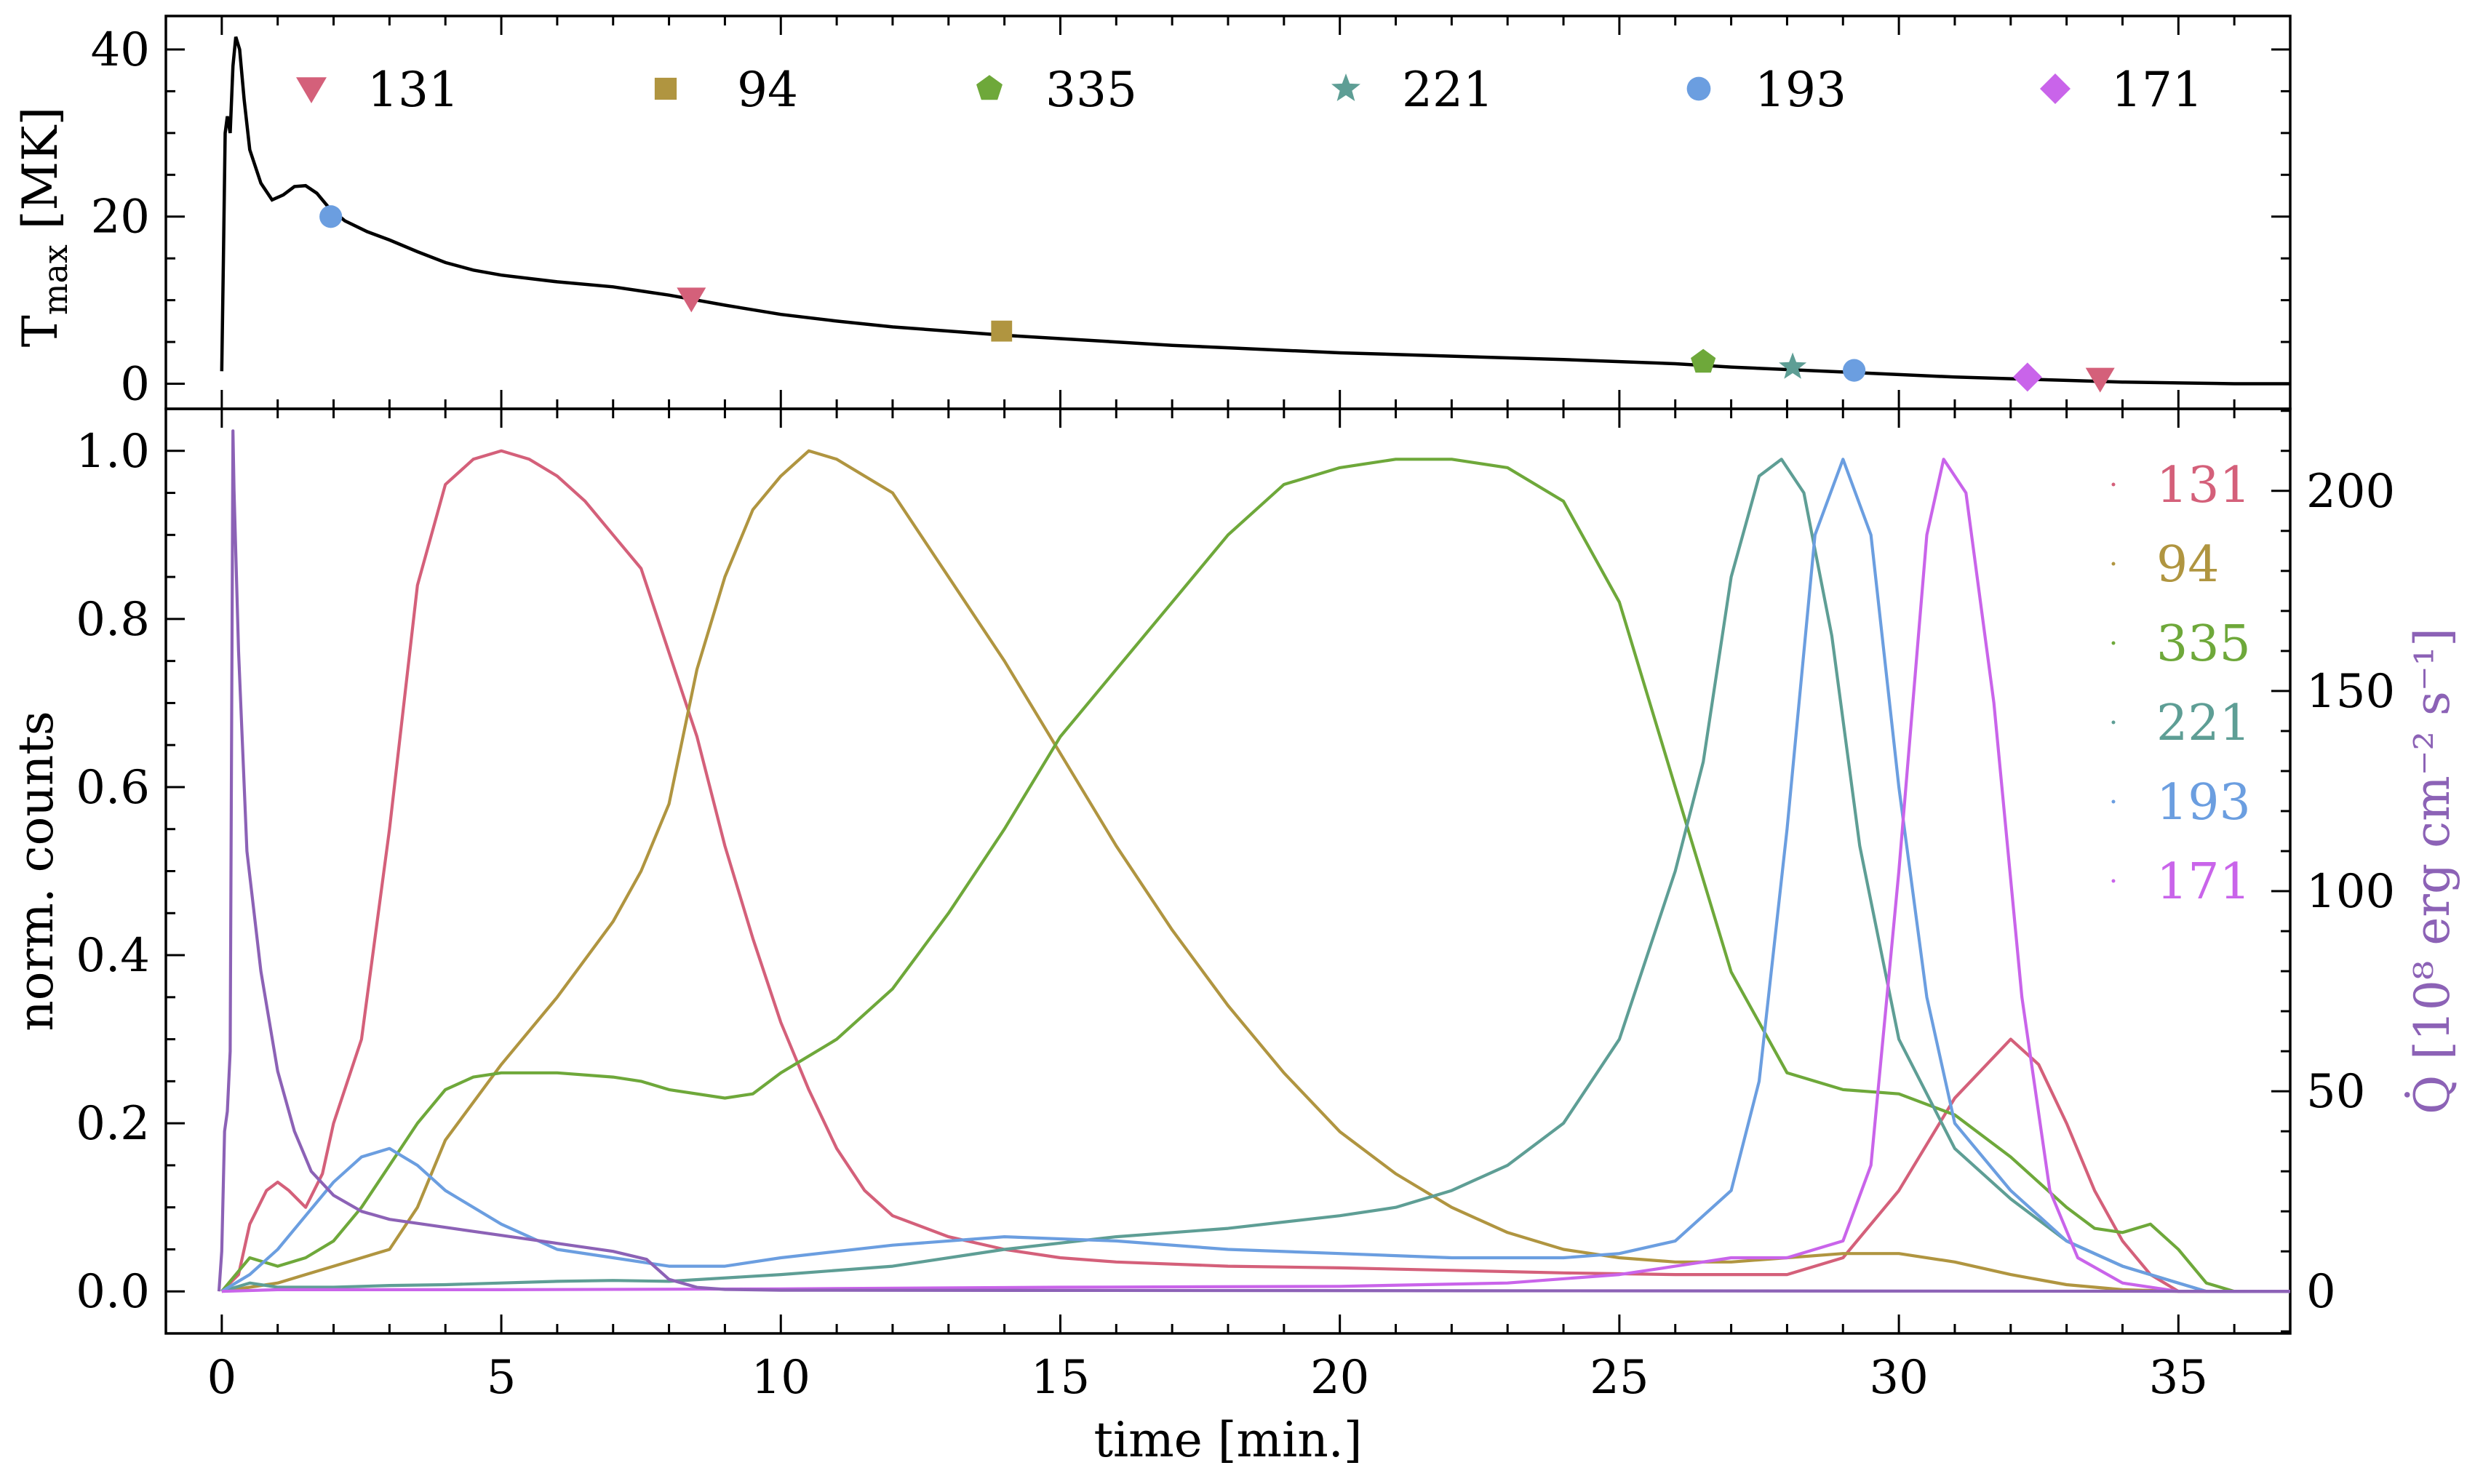 The image size is (2483, 1484). I want to click on top-y-axis-label: Tmax [MK], so click(43, 227).